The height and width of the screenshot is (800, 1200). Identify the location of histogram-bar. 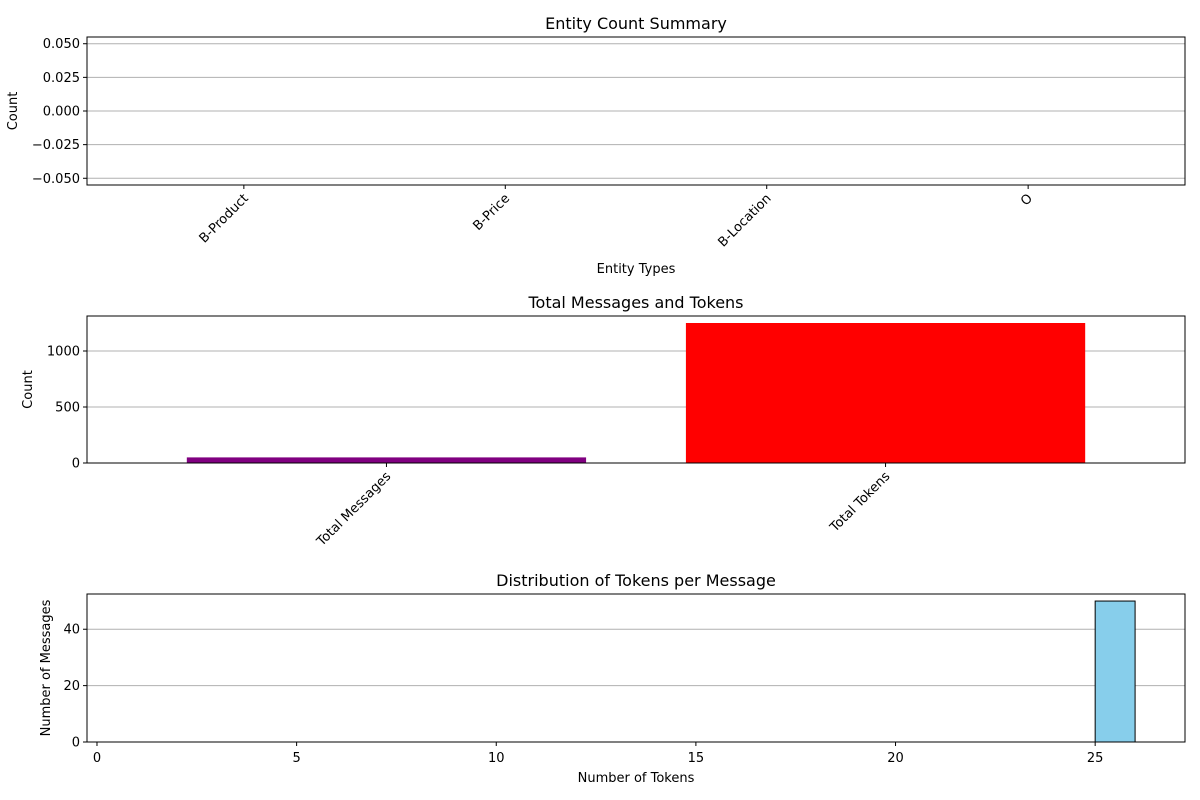
(1115, 671).